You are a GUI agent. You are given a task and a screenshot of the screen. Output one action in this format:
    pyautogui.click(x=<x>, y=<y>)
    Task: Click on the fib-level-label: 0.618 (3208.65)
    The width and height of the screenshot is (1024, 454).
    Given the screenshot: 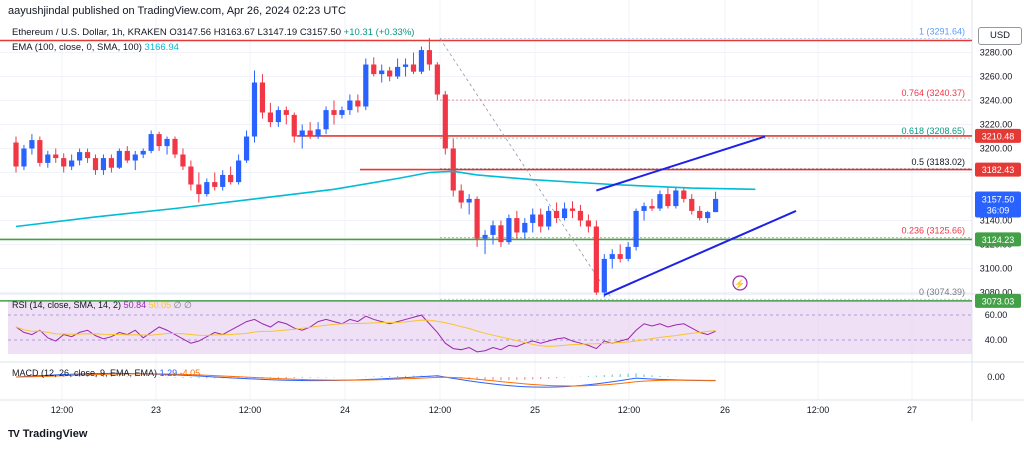 What is the action you would take?
    pyautogui.click(x=933, y=131)
    